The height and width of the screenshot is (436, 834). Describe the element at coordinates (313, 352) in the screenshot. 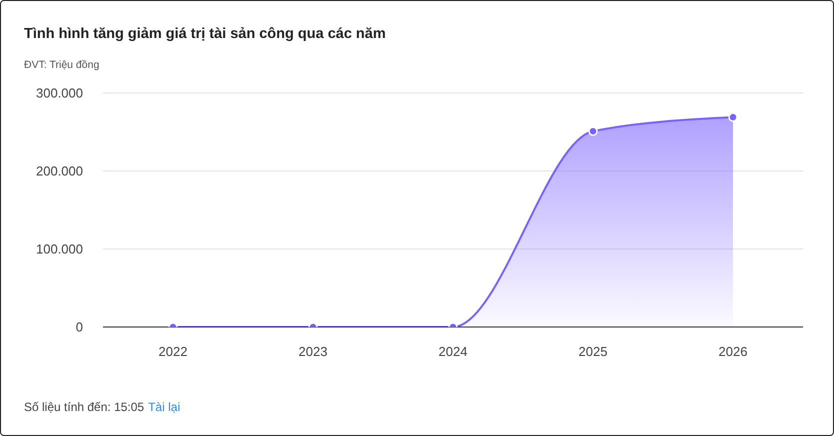

I see `x-tick-label: 2023` at that location.